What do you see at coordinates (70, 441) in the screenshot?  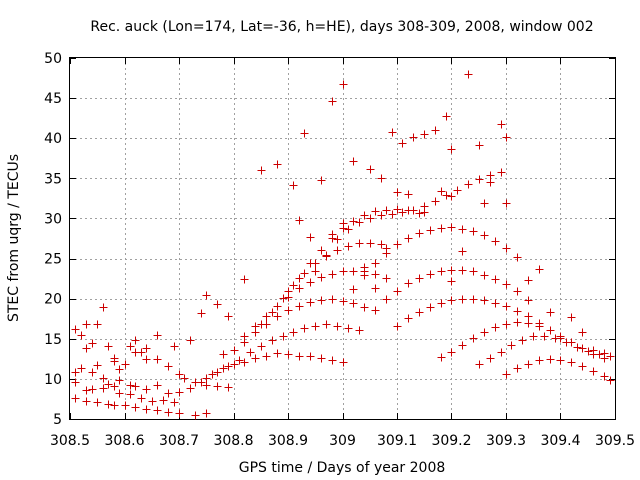 I see `x-tick-label: 308.5` at bounding box center [70, 441].